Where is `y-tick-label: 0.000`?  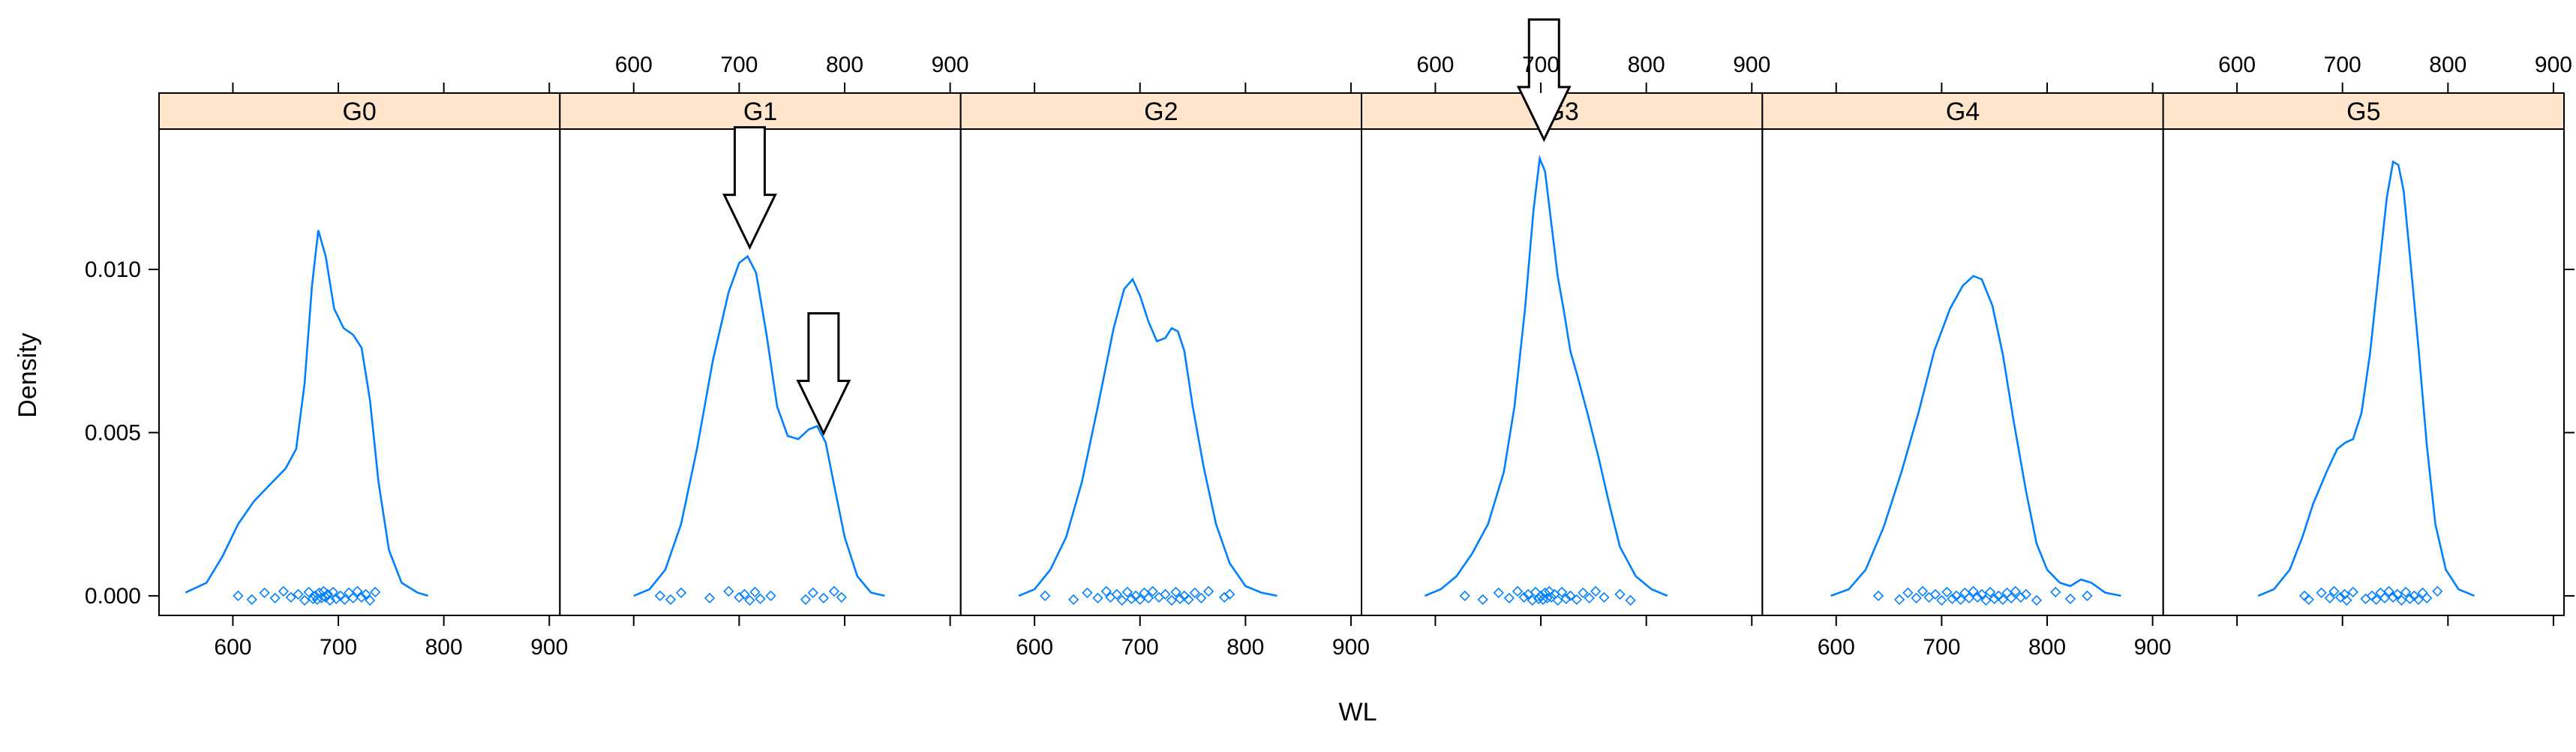
y-tick-label: 0.000 is located at coordinates (113, 596).